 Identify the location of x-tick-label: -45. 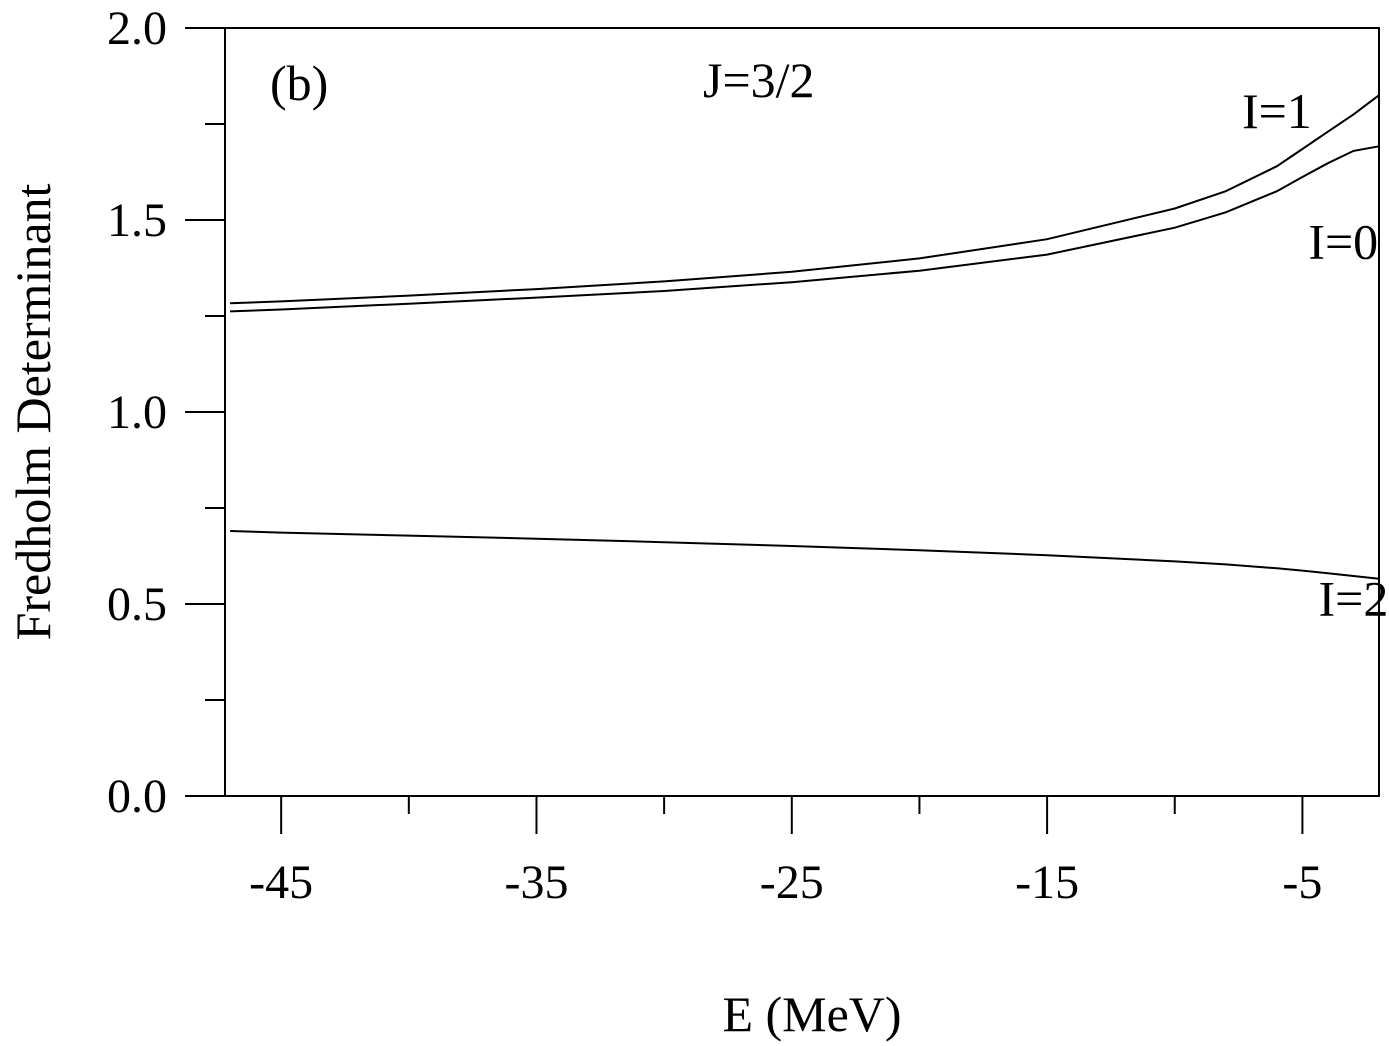
(281, 882).